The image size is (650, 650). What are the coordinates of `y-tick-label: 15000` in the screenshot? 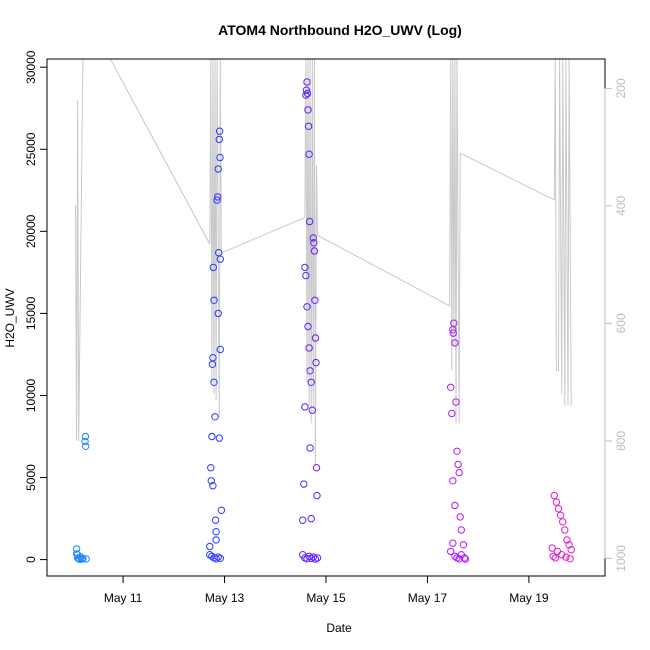 It's located at (31, 313).